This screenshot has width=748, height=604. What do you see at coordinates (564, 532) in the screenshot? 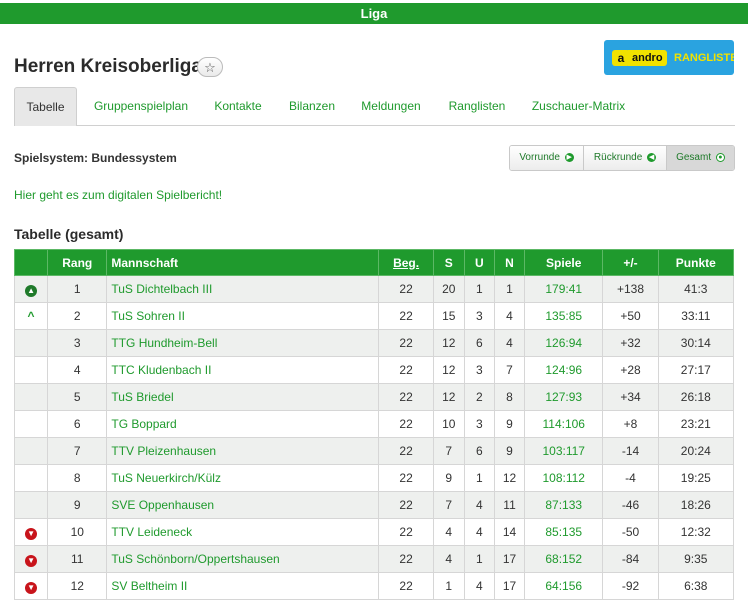
I see `games-link: 85:135` at bounding box center [564, 532].